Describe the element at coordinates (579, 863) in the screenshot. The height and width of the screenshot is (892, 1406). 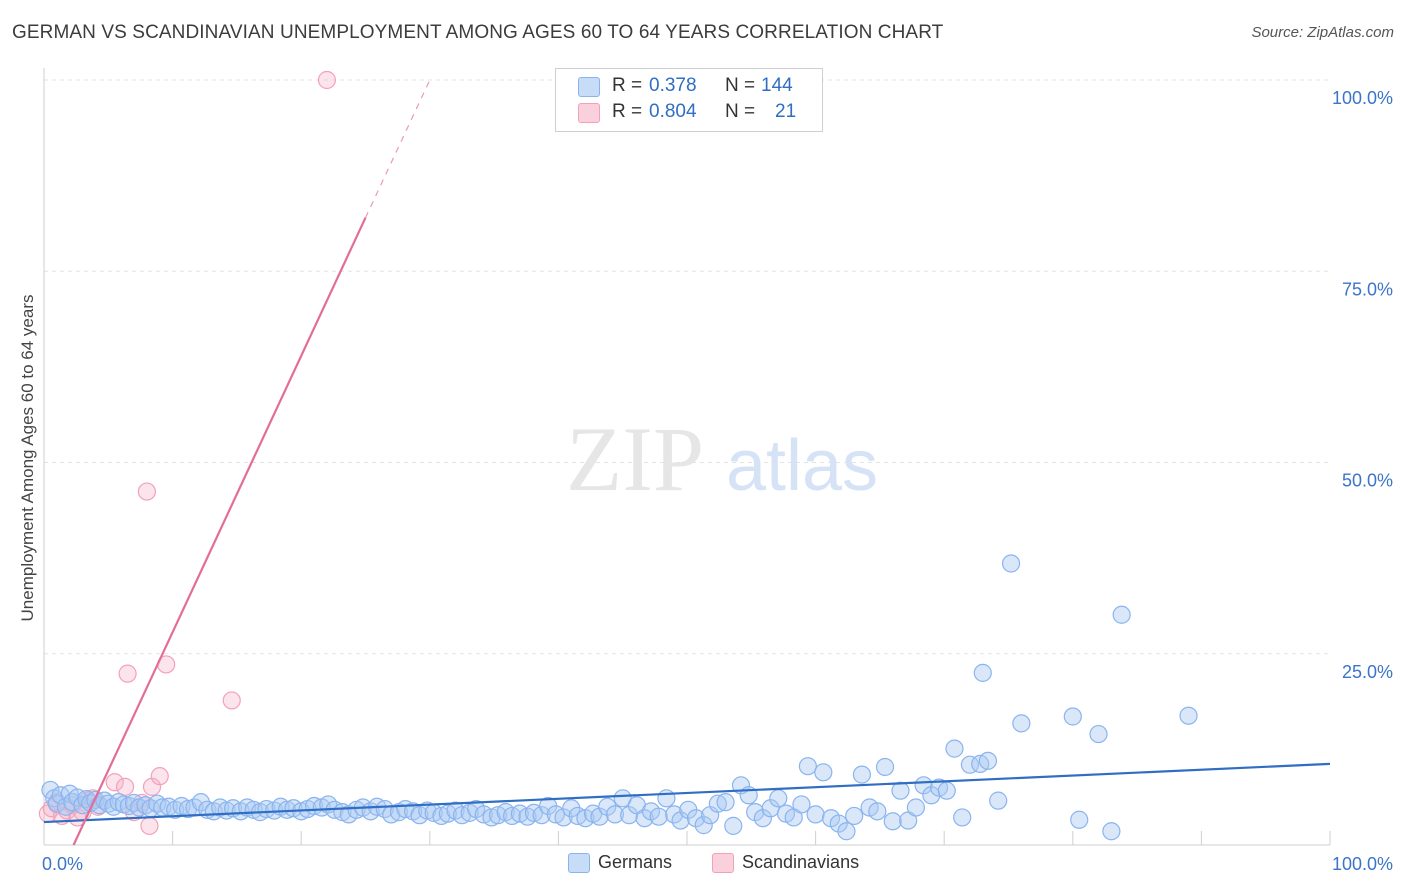
I see `bottom-legend-swatch-germans` at that location.